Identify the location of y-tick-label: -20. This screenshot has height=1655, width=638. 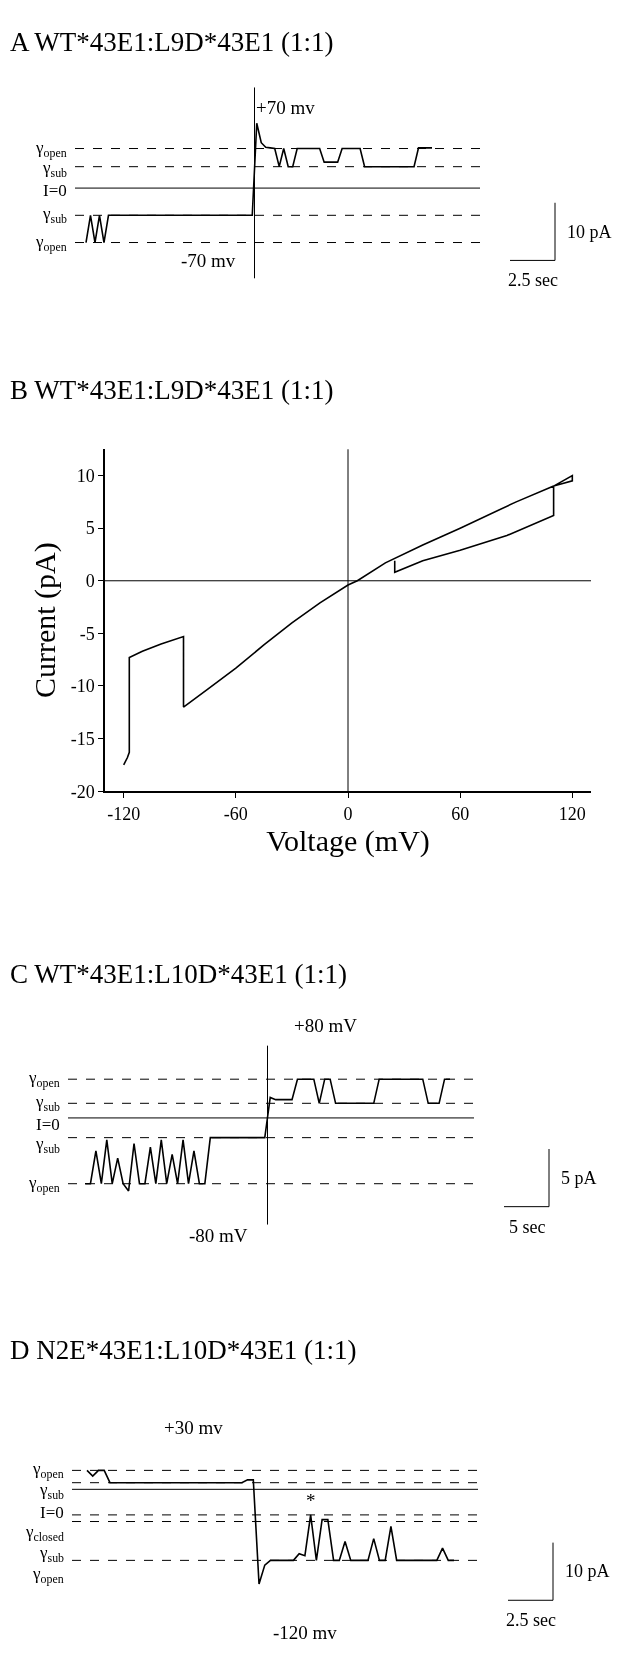
(82, 791).